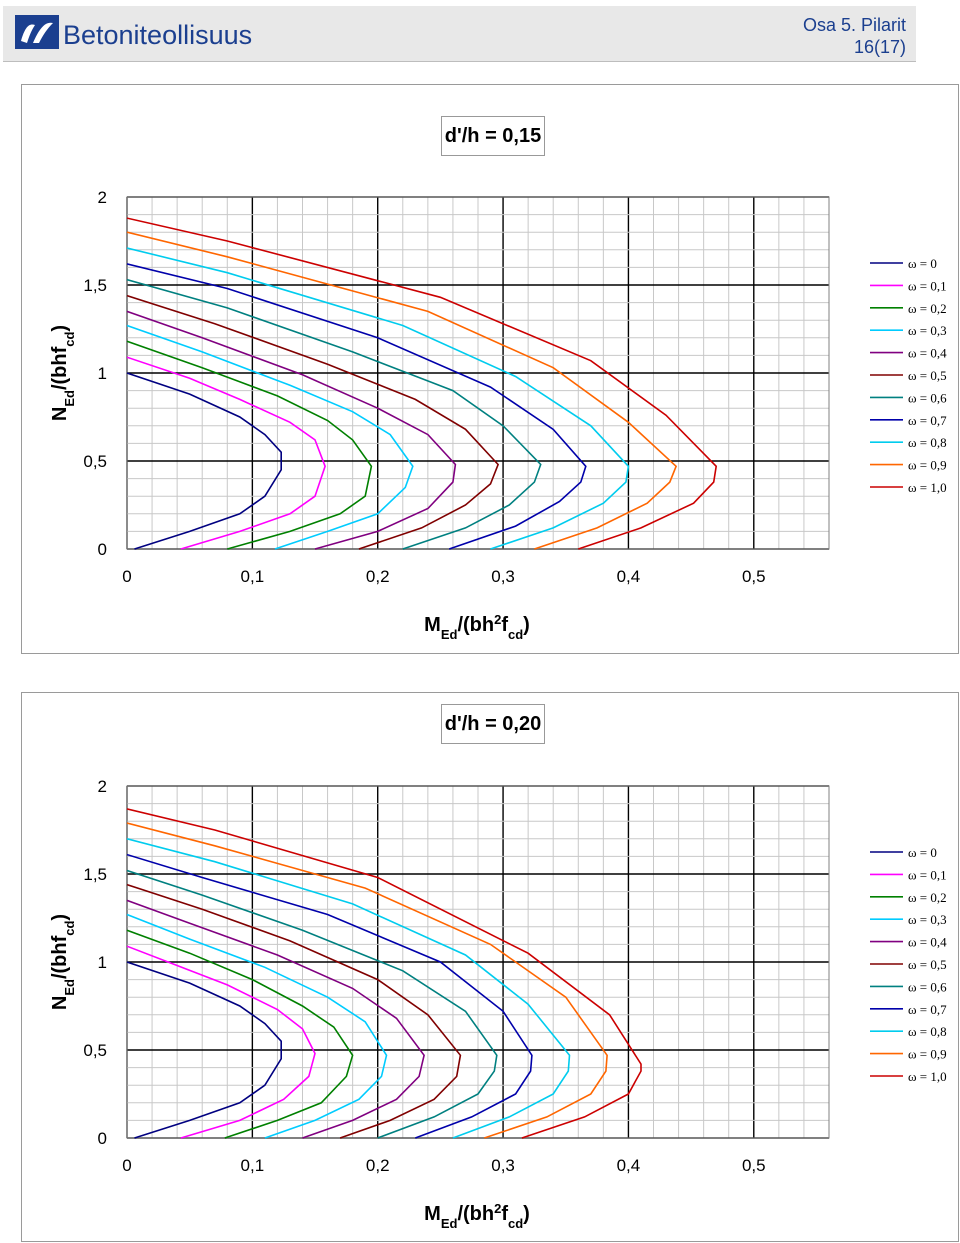 Image resolution: width=960 pixels, height=1243 pixels. What do you see at coordinates (37, 32) in the screenshot?
I see `betoniteollisuus-logo-icon` at bounding box center [37, 32].